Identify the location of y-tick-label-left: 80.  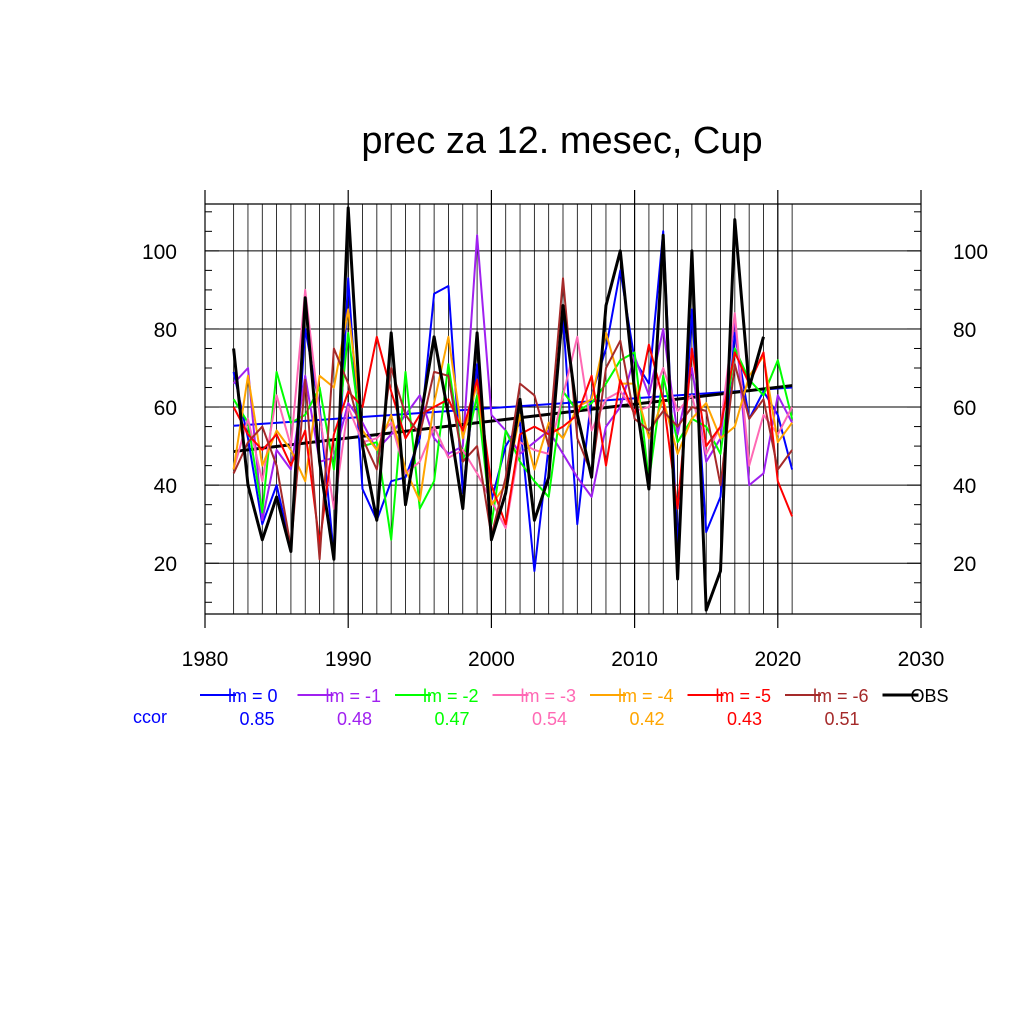
(165, 330).